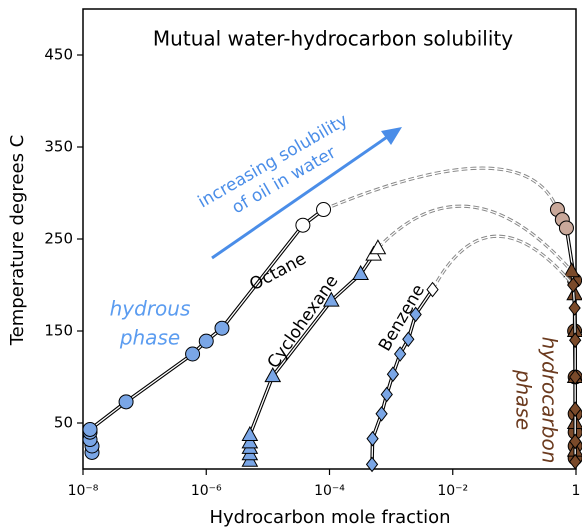 This screenshot has height=530, width=582. What do you see at coordinates (58, 55) in the screenshot?
I see `y-tick-label: 450` at bounding box center [58, 55].